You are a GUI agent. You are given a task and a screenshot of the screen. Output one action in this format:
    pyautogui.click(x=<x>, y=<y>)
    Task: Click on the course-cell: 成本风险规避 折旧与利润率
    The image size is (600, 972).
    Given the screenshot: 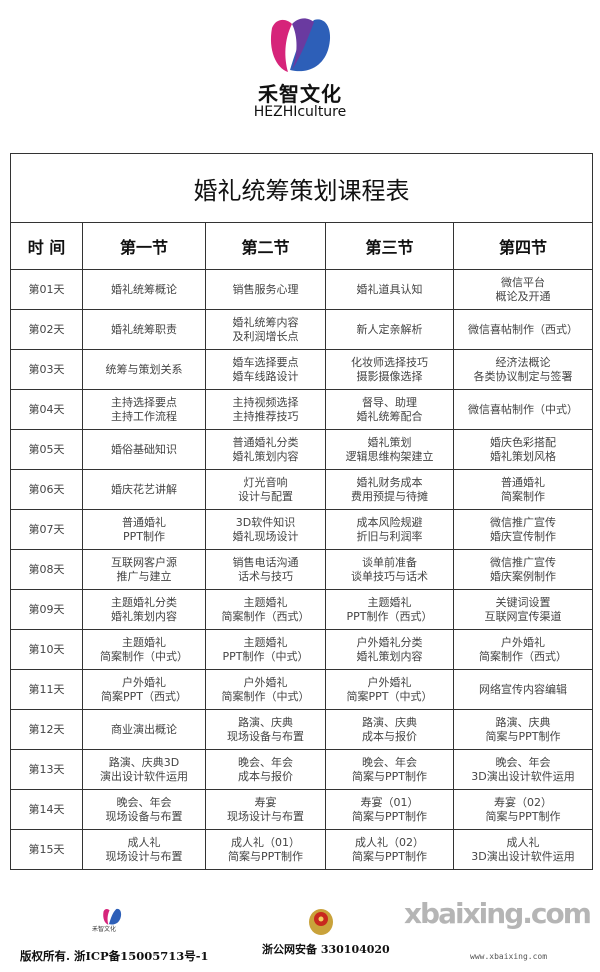 What is the action you would take?
    pyautogui.click(x=389, y=529)
    